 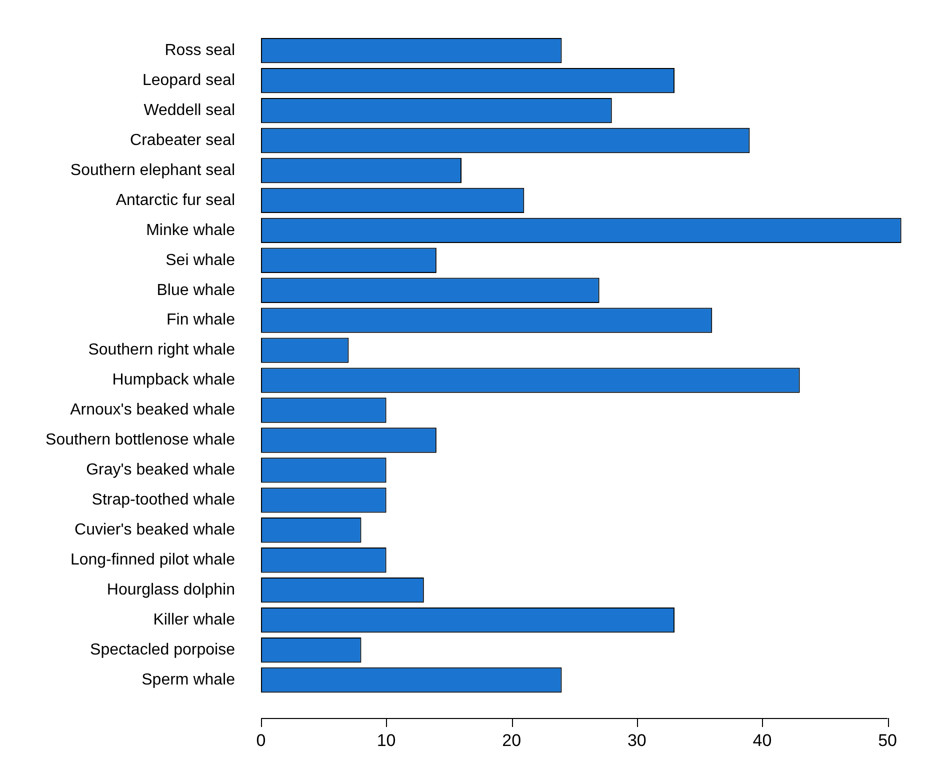 What do you see at coordinates (888, 740) in the screenshot?
I see `x-tick-label: 50` at bounding box center [888, 740].